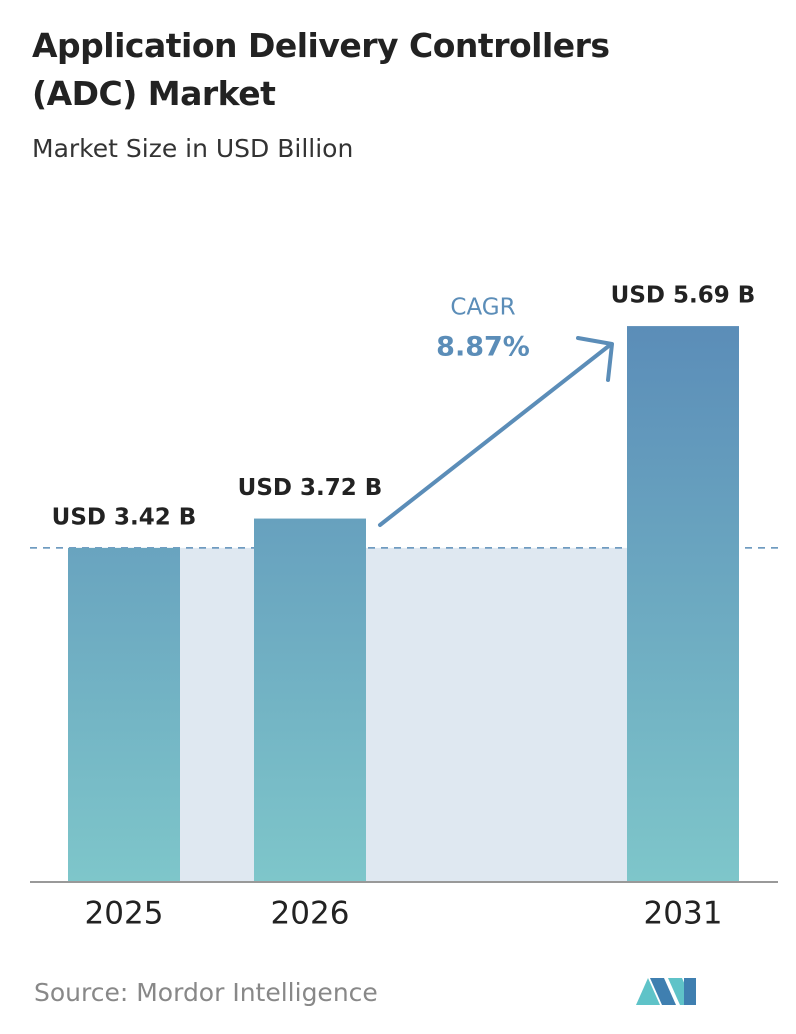  I want to click on logo, so click(666, 991).